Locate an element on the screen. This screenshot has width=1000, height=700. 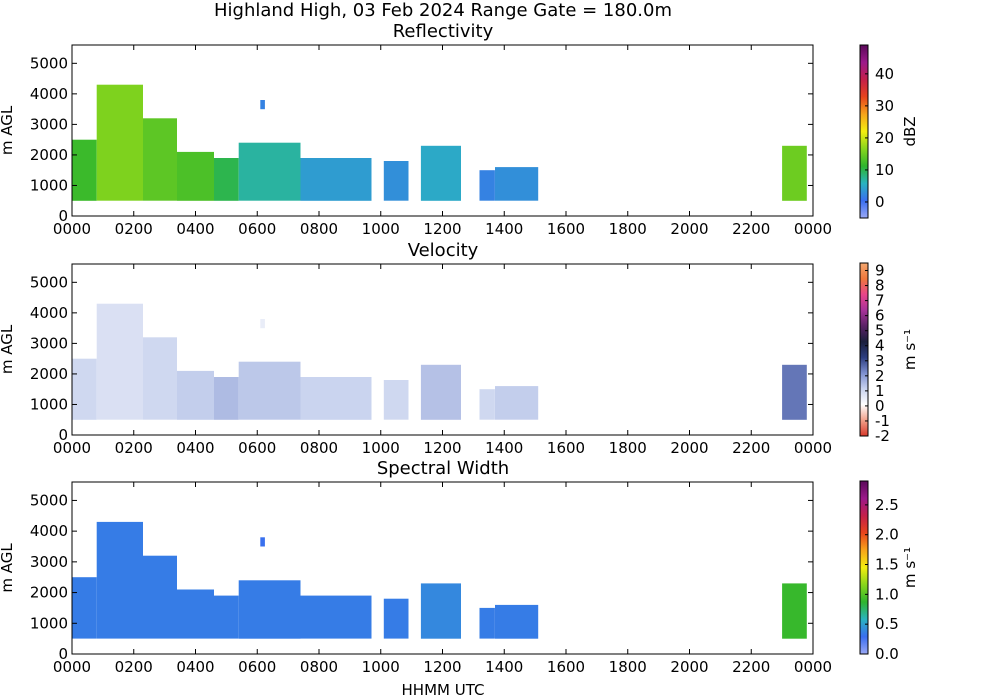
colorbar-tick-label: 30 is located at coordinates (884, 106).